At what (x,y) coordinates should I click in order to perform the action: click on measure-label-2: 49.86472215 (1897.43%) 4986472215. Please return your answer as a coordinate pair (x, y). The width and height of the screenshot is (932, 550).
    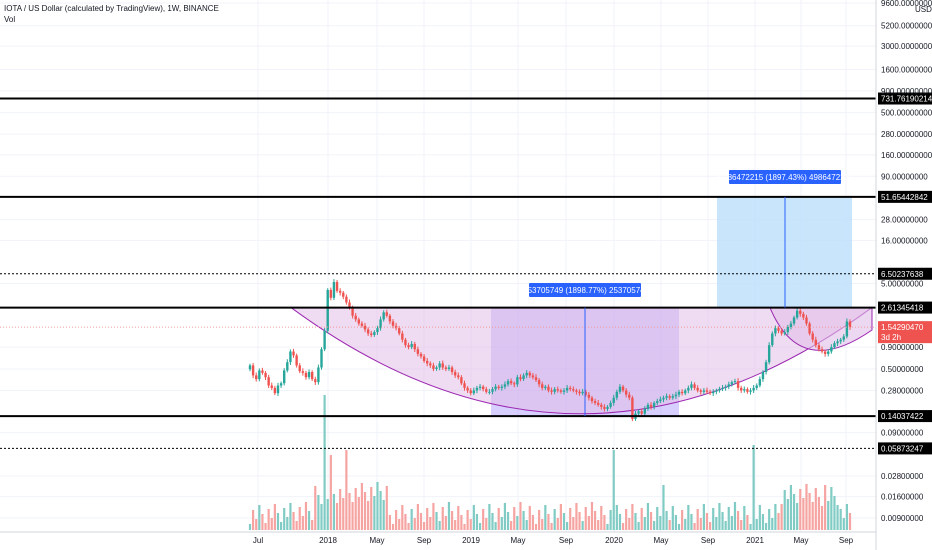
    Looking at the image, I should click on (785, 177).